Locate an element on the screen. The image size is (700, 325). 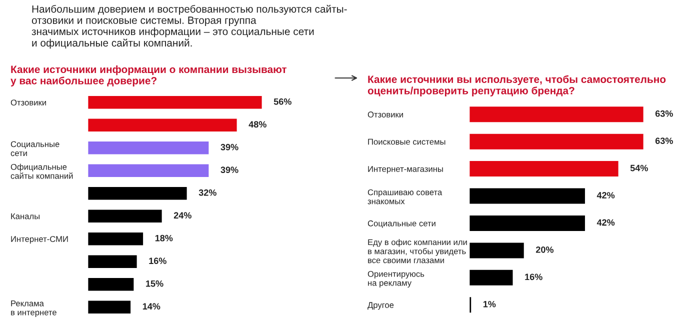
data-label: 56% is located at coordinates (283, 101).